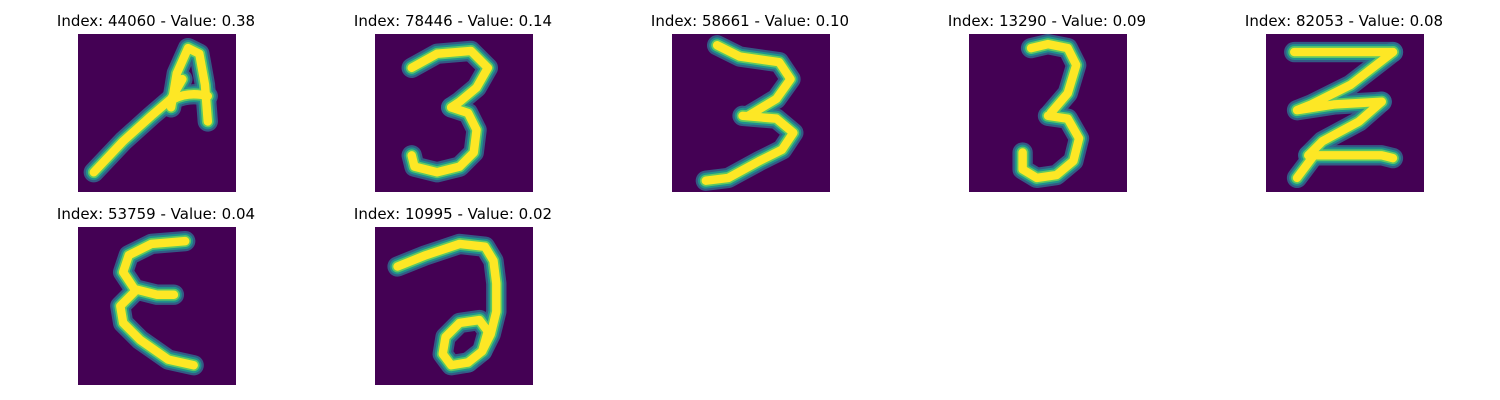  I want to click on image-panel: Index: 58661 - Value: 0.10, so click(750, 102).